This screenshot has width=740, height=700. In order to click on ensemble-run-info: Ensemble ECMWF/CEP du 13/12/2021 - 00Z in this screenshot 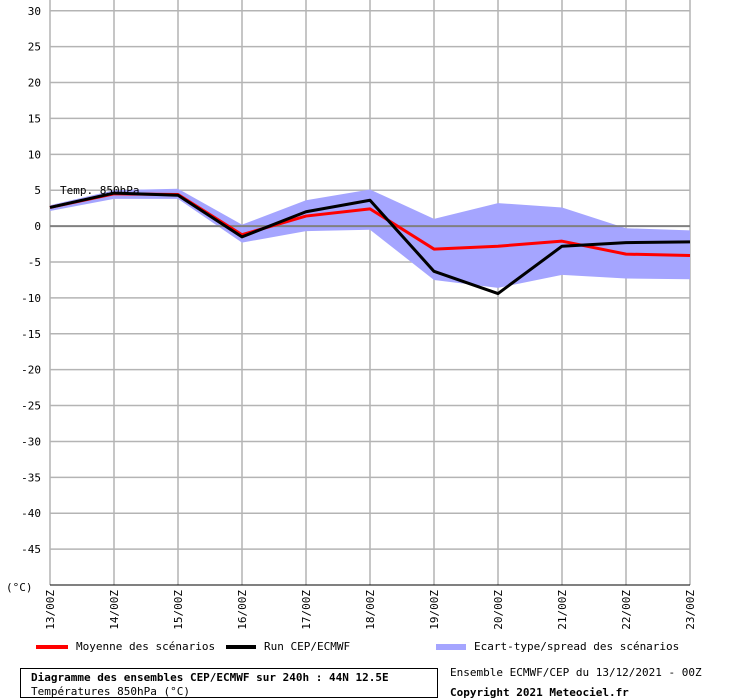, I will do `click(576, 672)`.